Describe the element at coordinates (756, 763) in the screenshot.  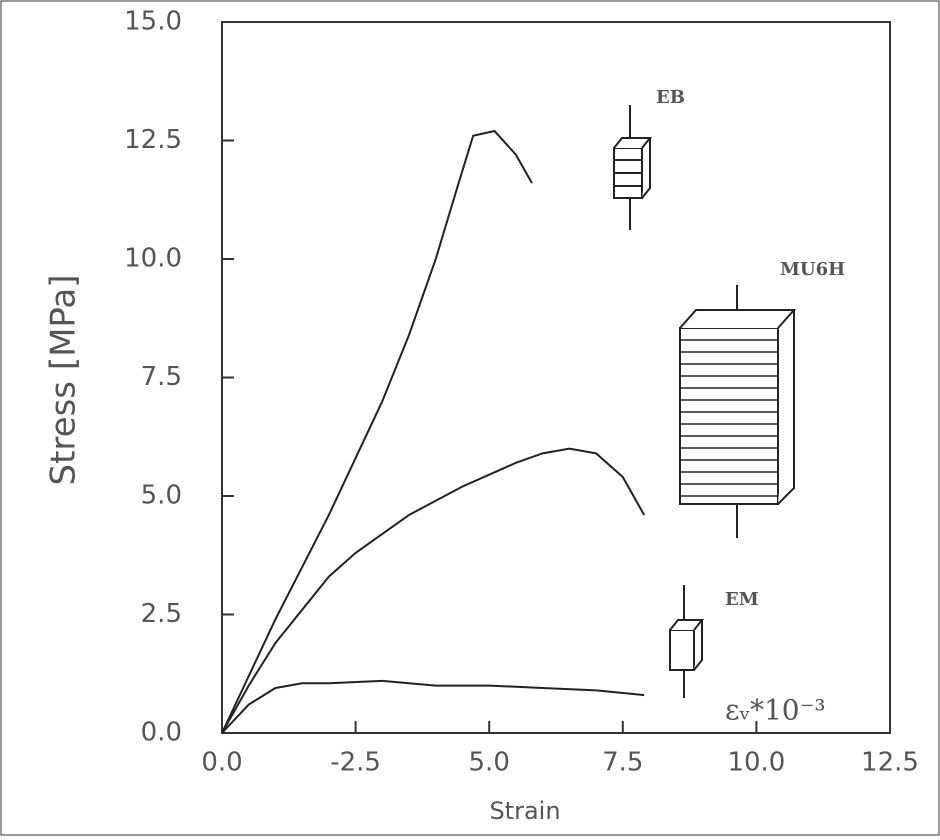
I see `x-tick-label: 10.0` at that location.